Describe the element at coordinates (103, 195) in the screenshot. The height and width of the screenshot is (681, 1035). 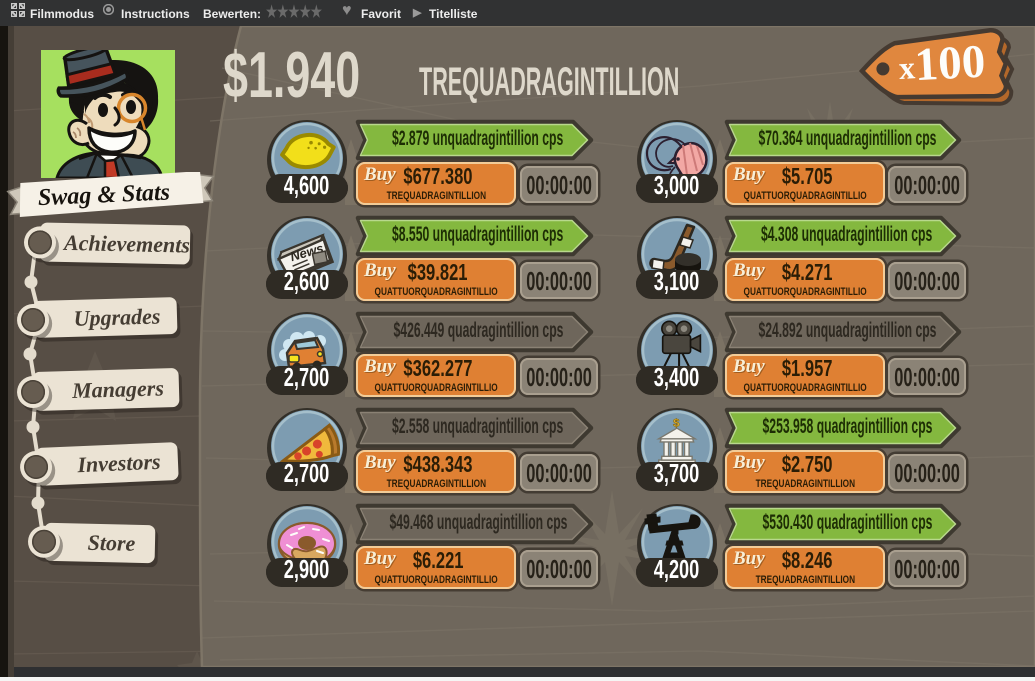
I see `svg-text: Swag & Stats` at that location.